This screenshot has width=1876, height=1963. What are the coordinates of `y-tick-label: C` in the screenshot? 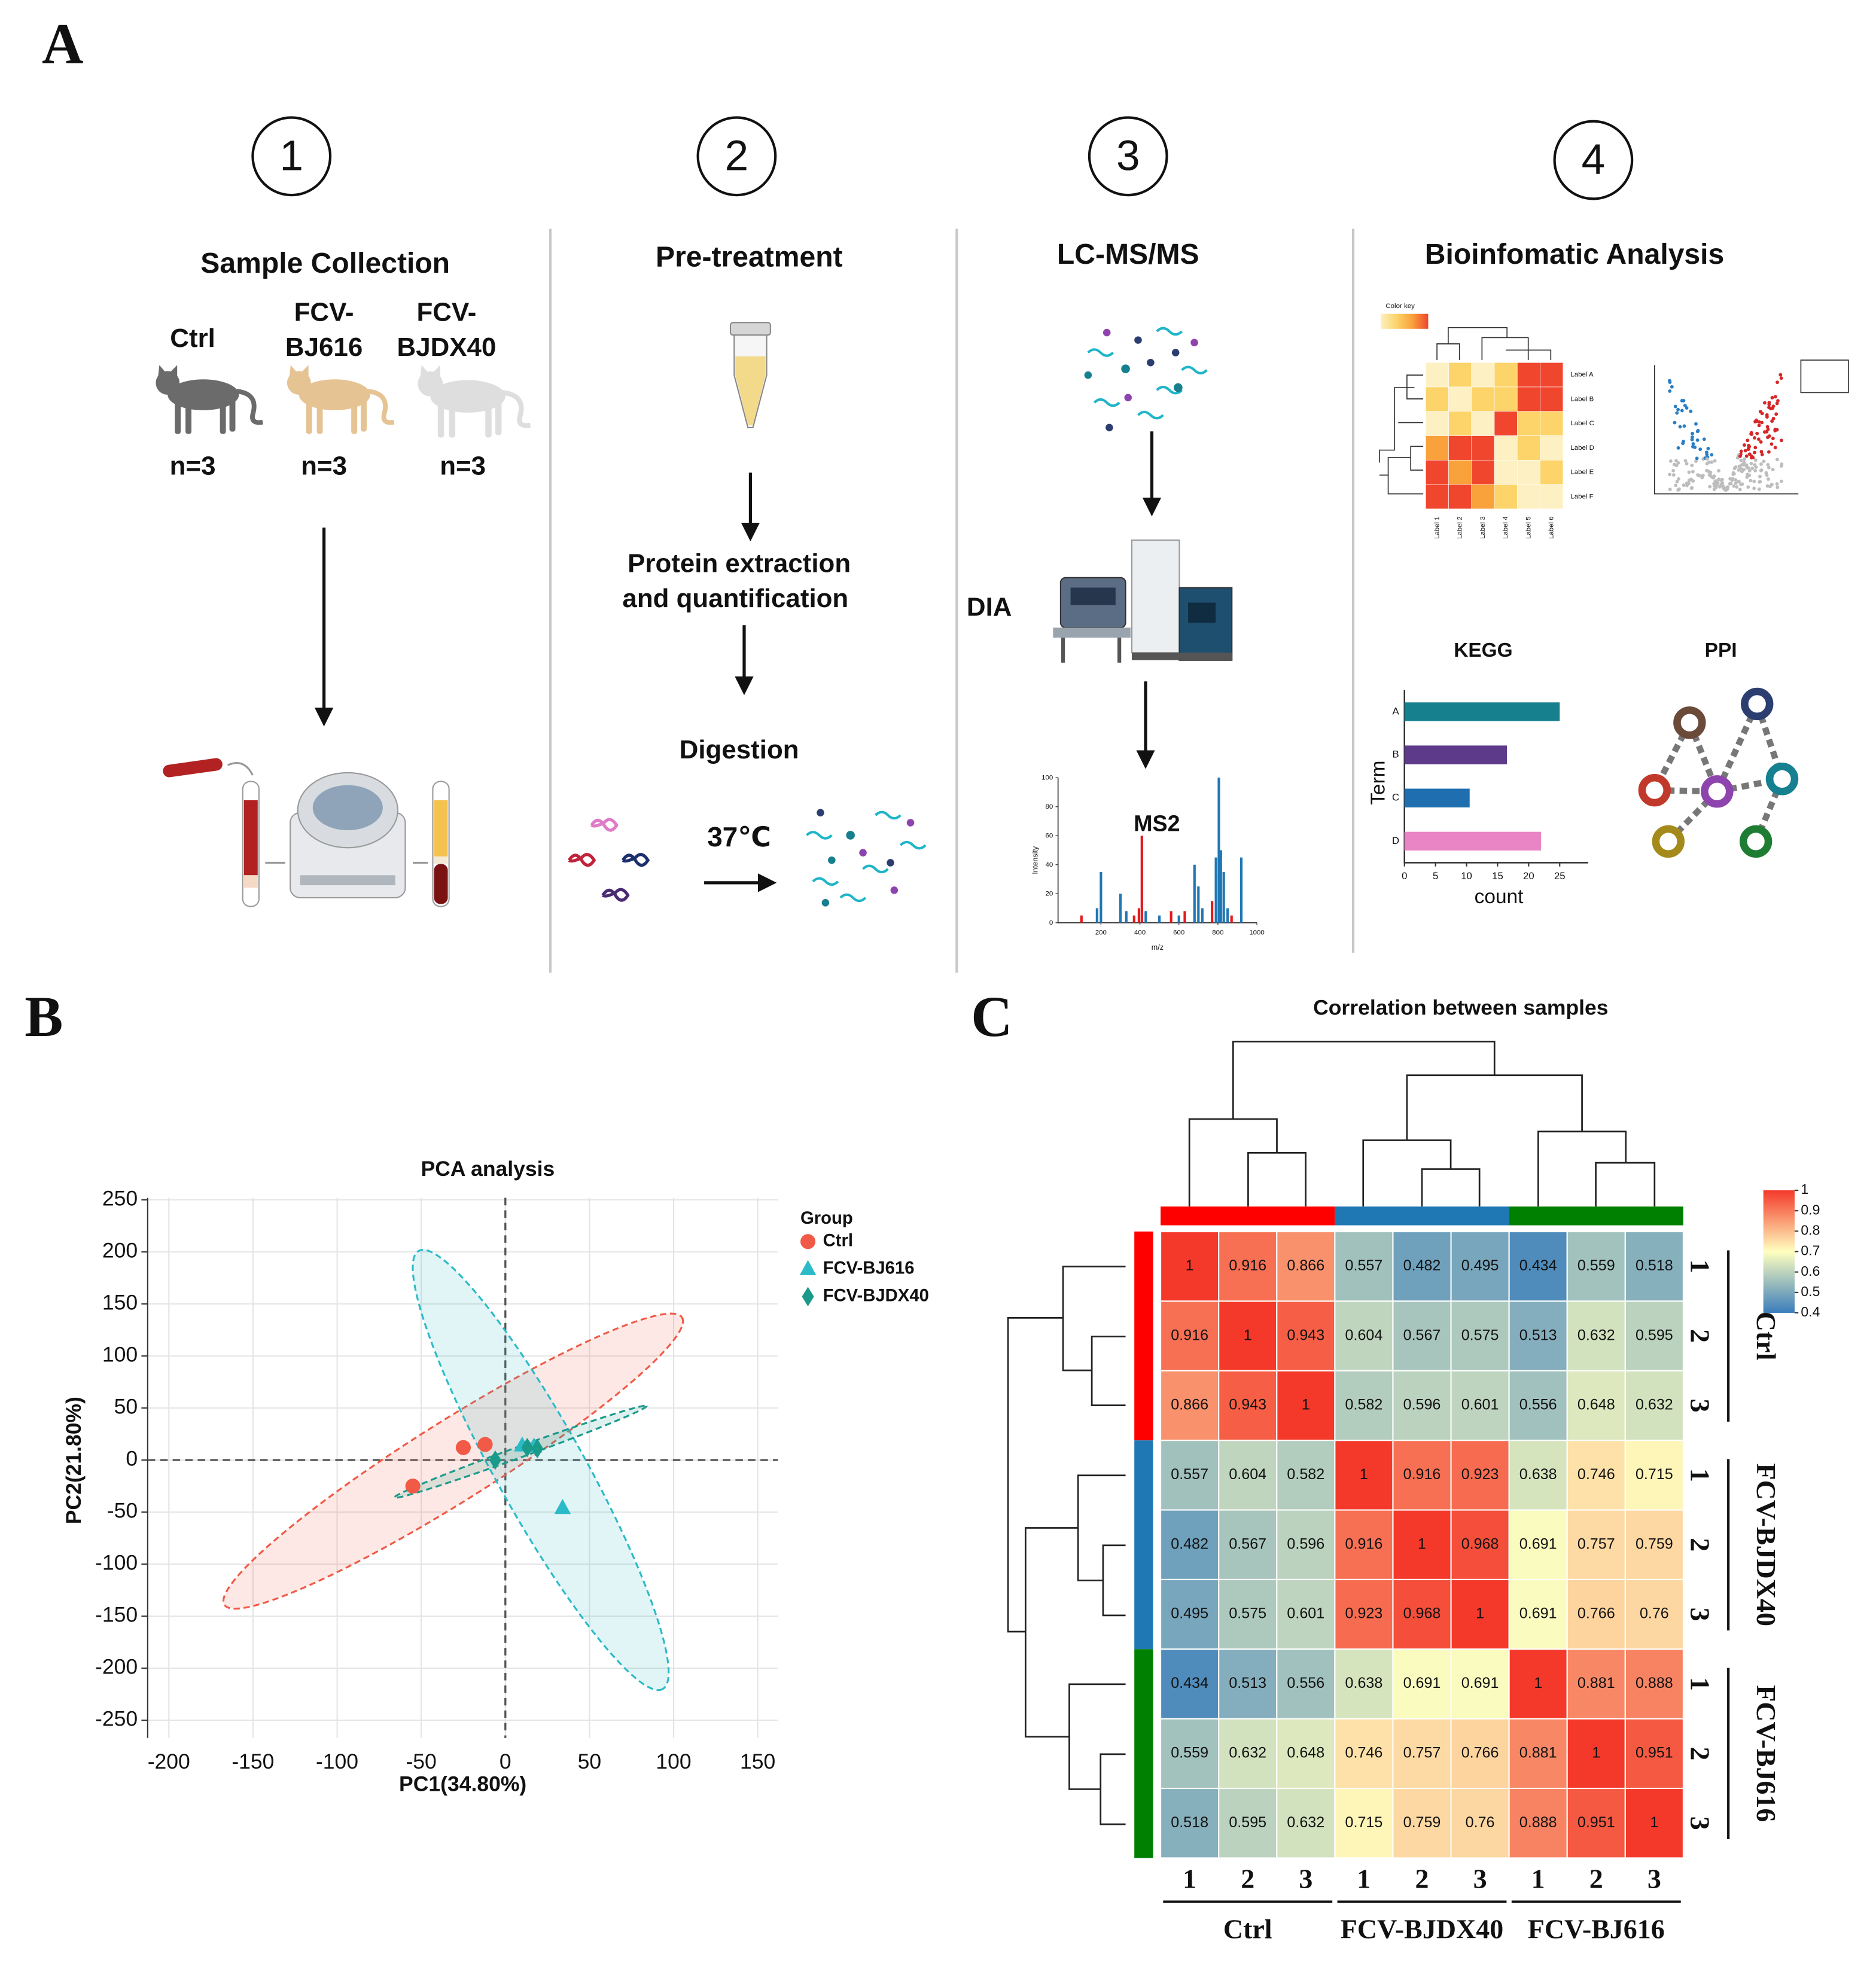 It's located at (1395, 798).